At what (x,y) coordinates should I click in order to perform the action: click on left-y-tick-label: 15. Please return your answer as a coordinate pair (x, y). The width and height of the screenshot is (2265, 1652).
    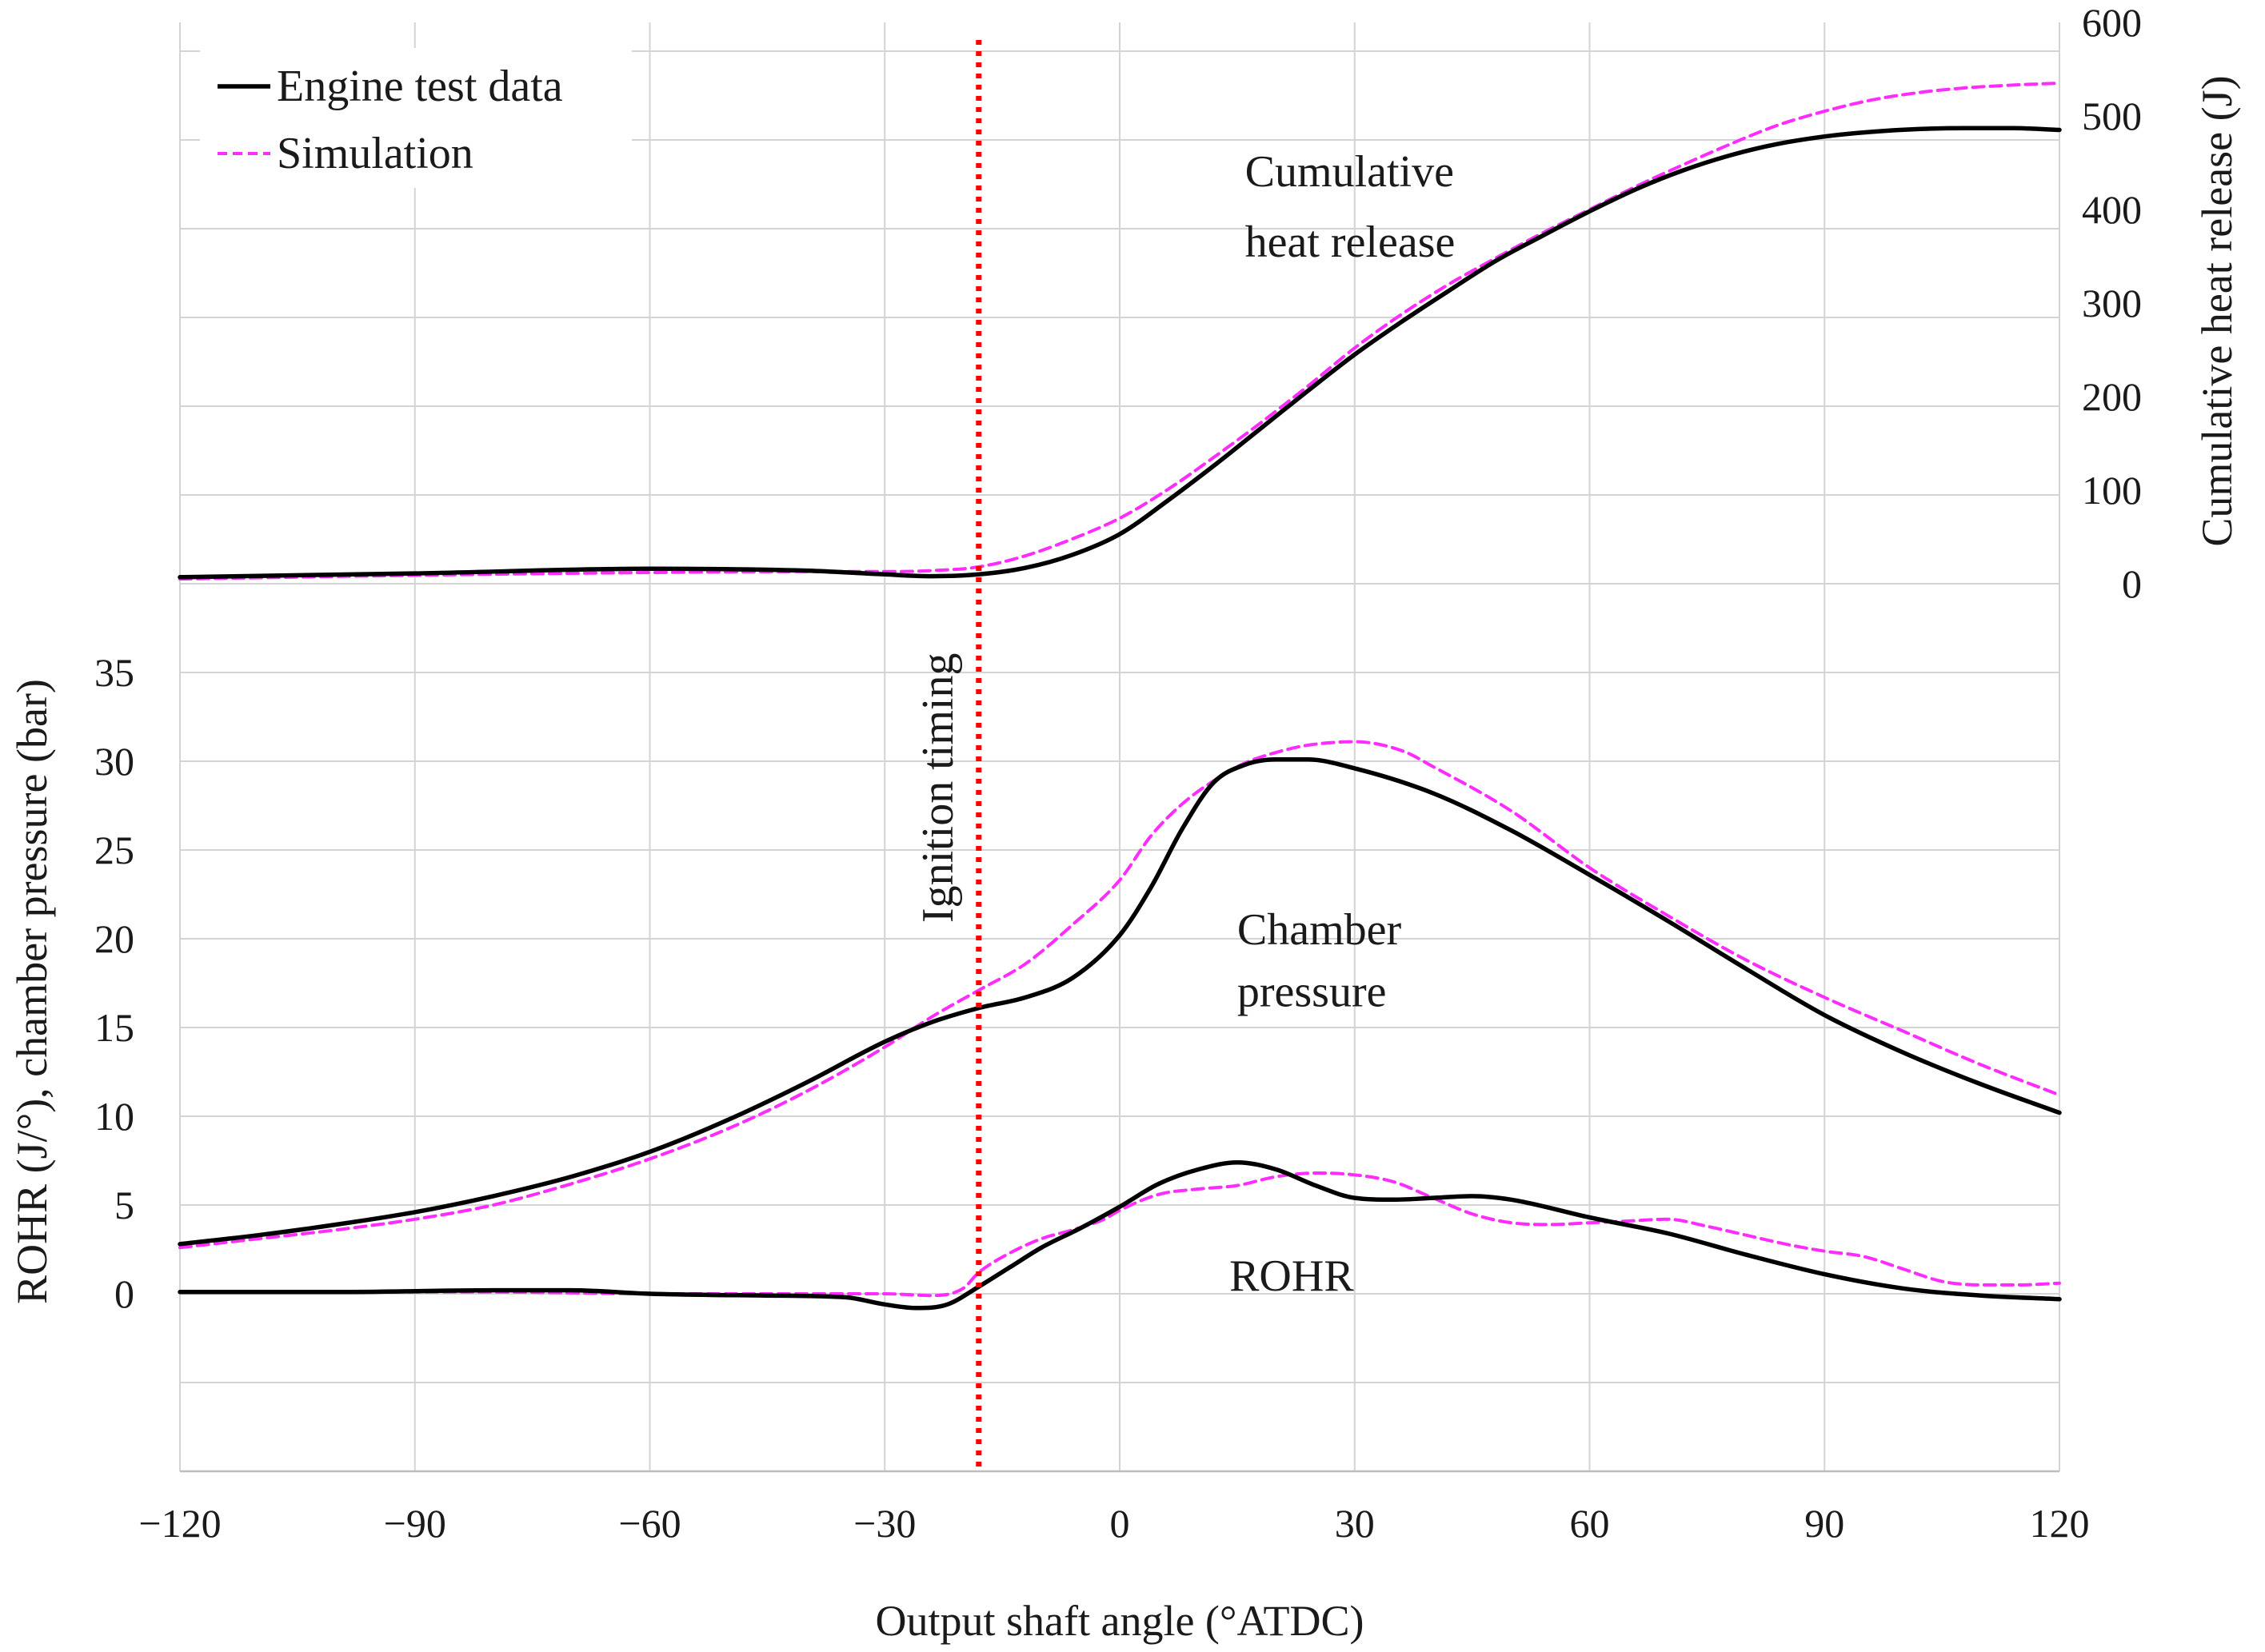
    Looking at the image, I should click on (114, 1027).